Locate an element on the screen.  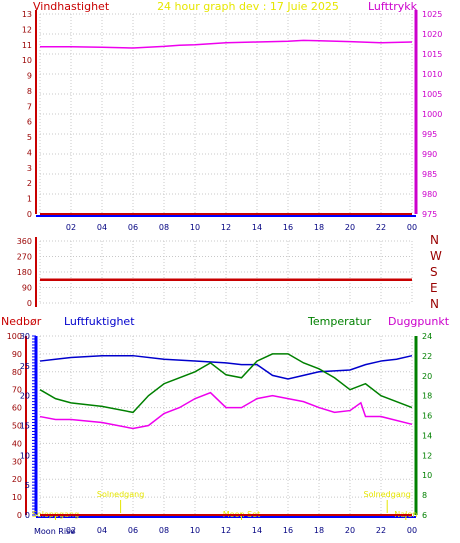
y-tick-label: 180 is located at coordinates (24, 272).